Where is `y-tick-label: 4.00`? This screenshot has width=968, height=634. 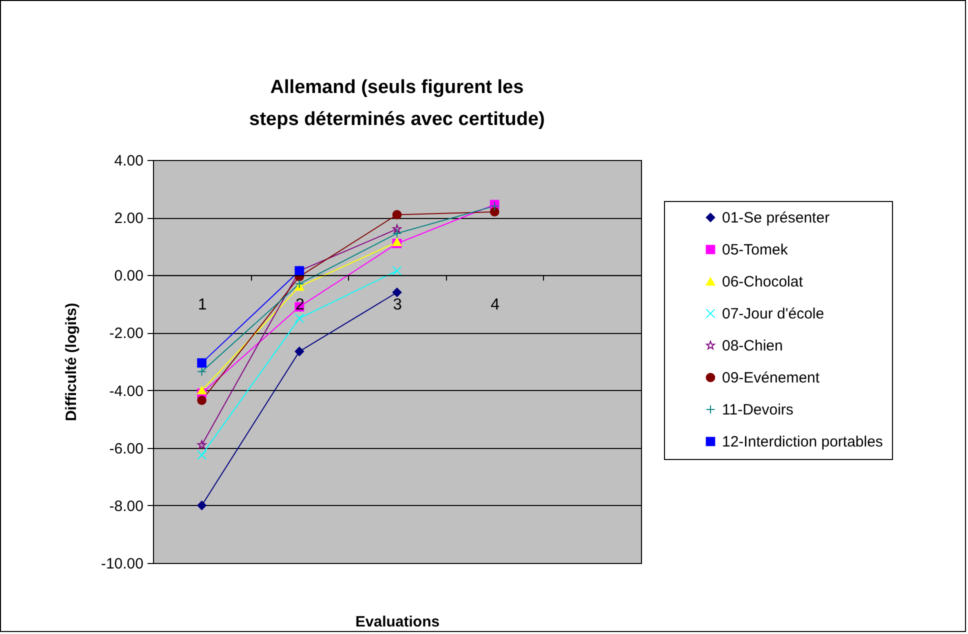 y-tick-label: 4.00 is located at coordinates (129, 161).